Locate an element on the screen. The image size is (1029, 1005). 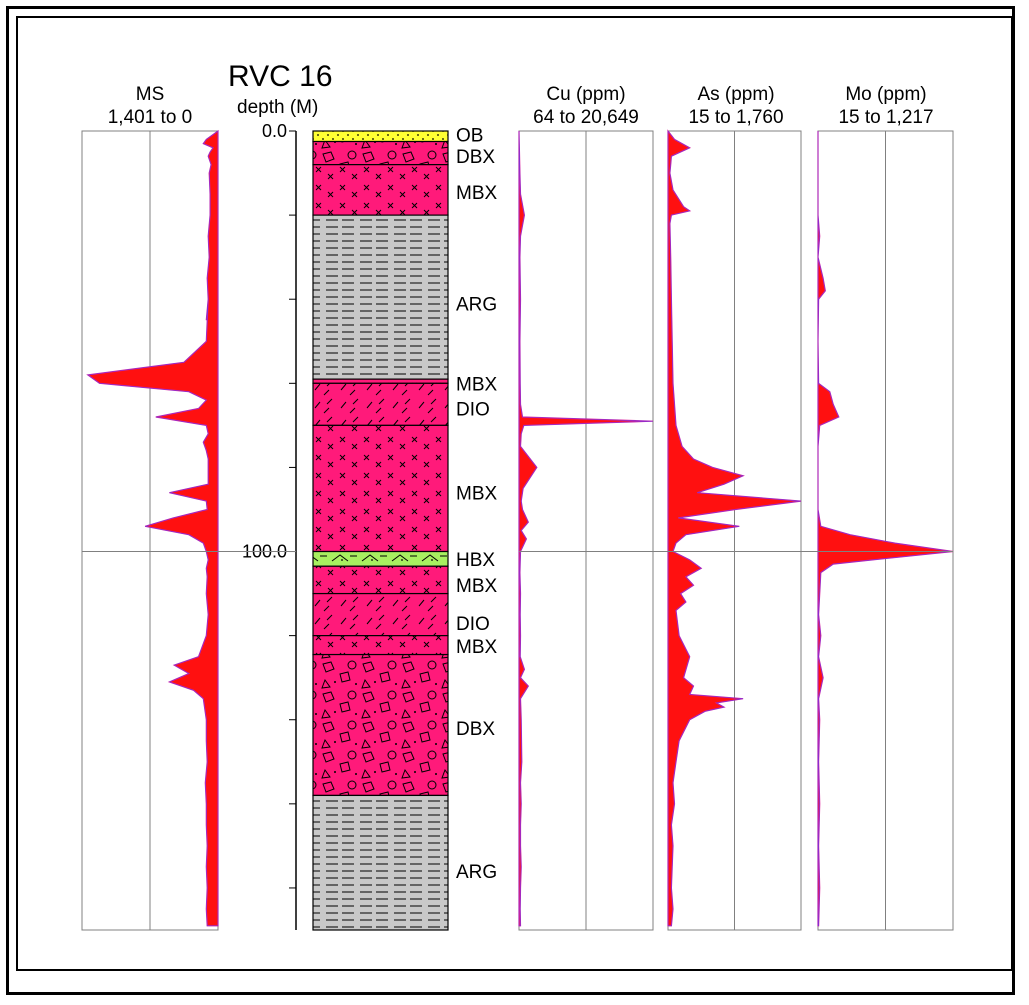
lith-unit-hbx is located at coordinates (380, 558).